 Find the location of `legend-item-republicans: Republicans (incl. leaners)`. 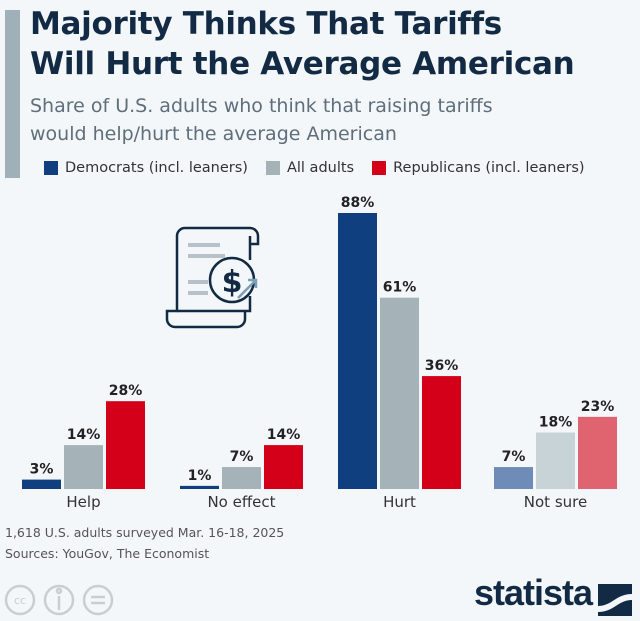

legend-item-republicans: Republicans (incl. leaners) is located at coordinates (478, 168).